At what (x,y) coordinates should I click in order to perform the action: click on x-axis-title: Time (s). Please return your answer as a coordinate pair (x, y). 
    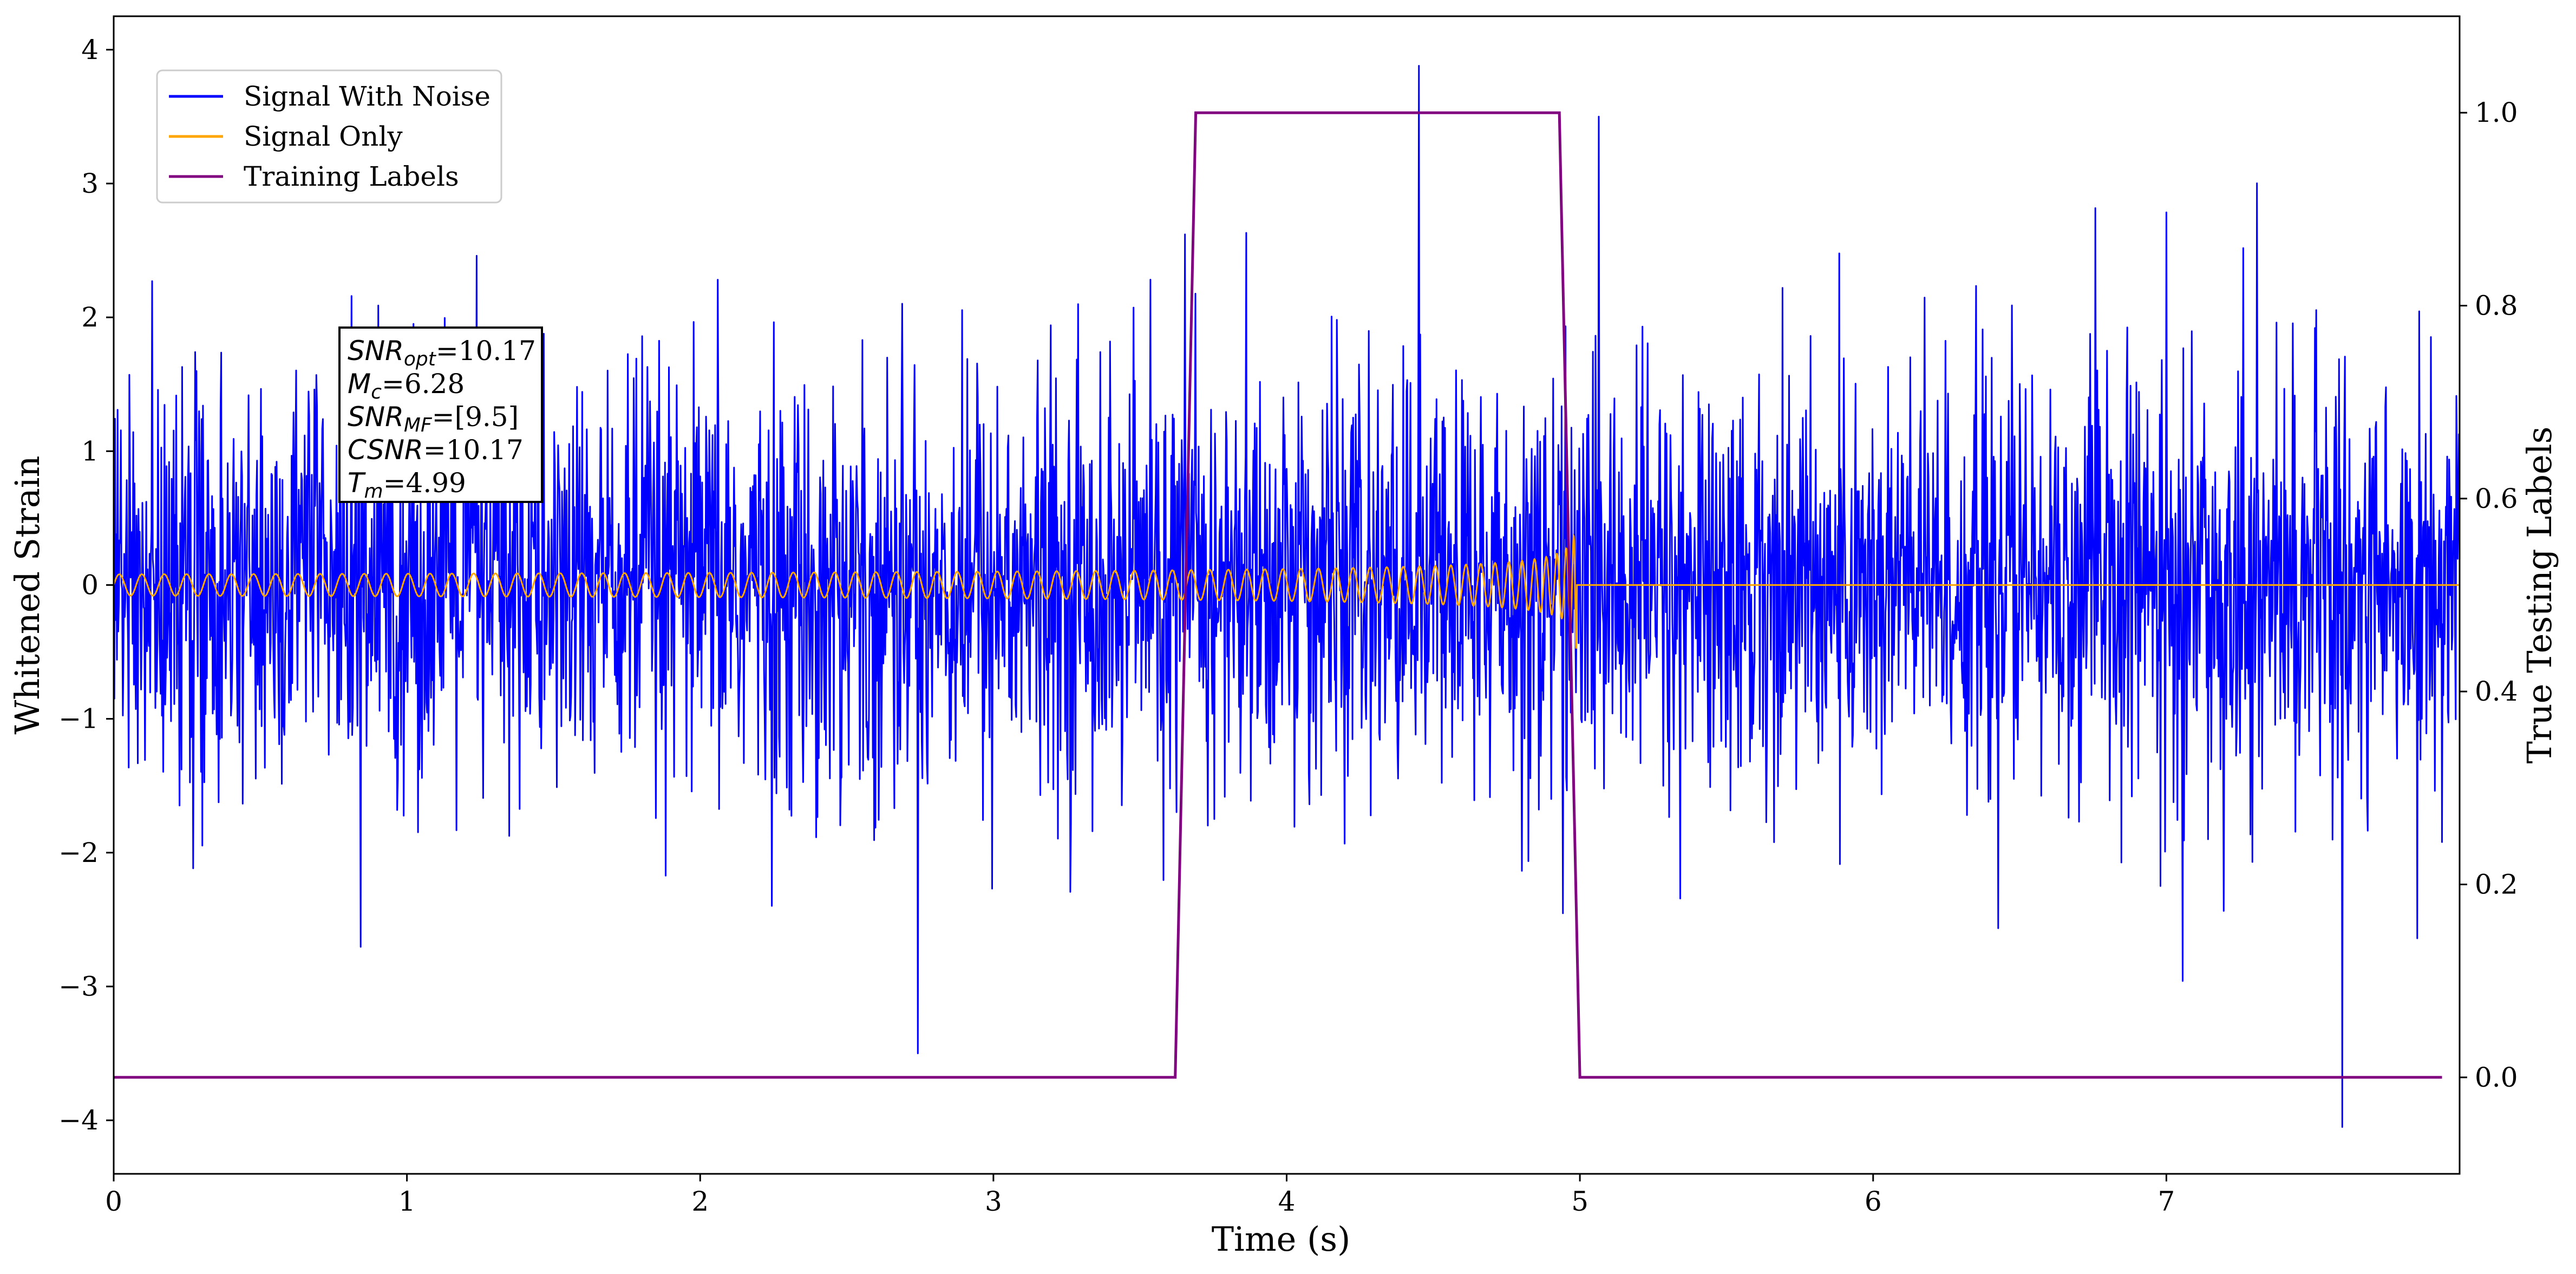
    Looking at the image, I should click on (1282, 1239).